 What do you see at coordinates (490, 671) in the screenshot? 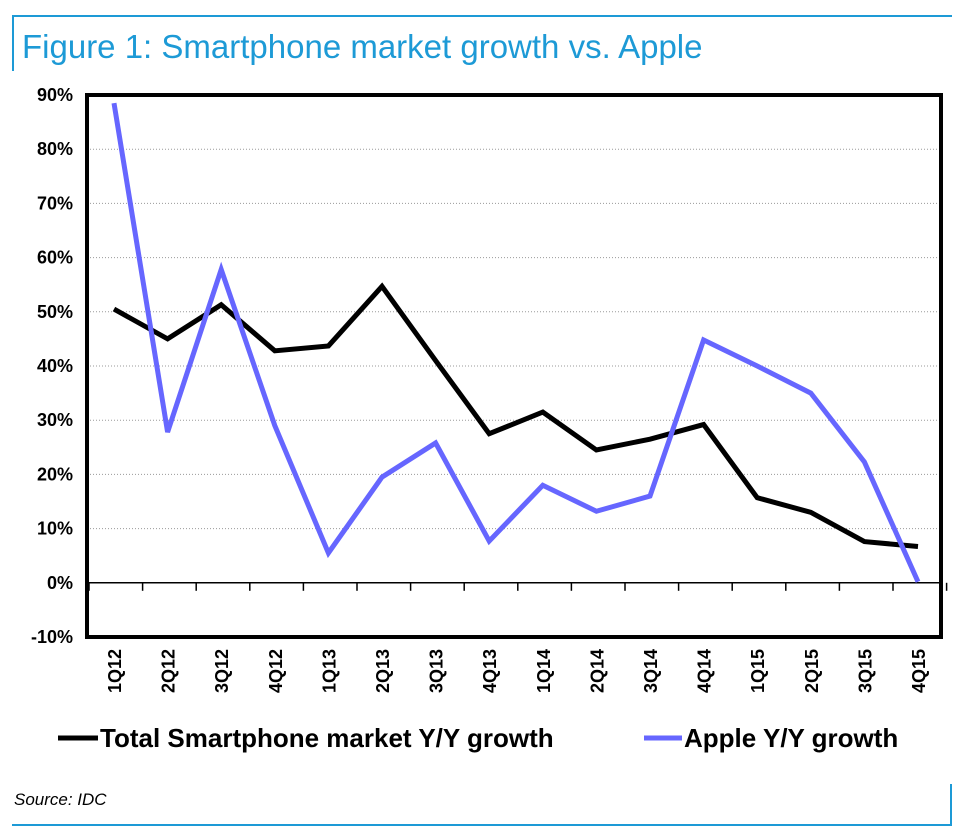
I see `x-tick-label: 4Q13` at bounding box center [490, 671].